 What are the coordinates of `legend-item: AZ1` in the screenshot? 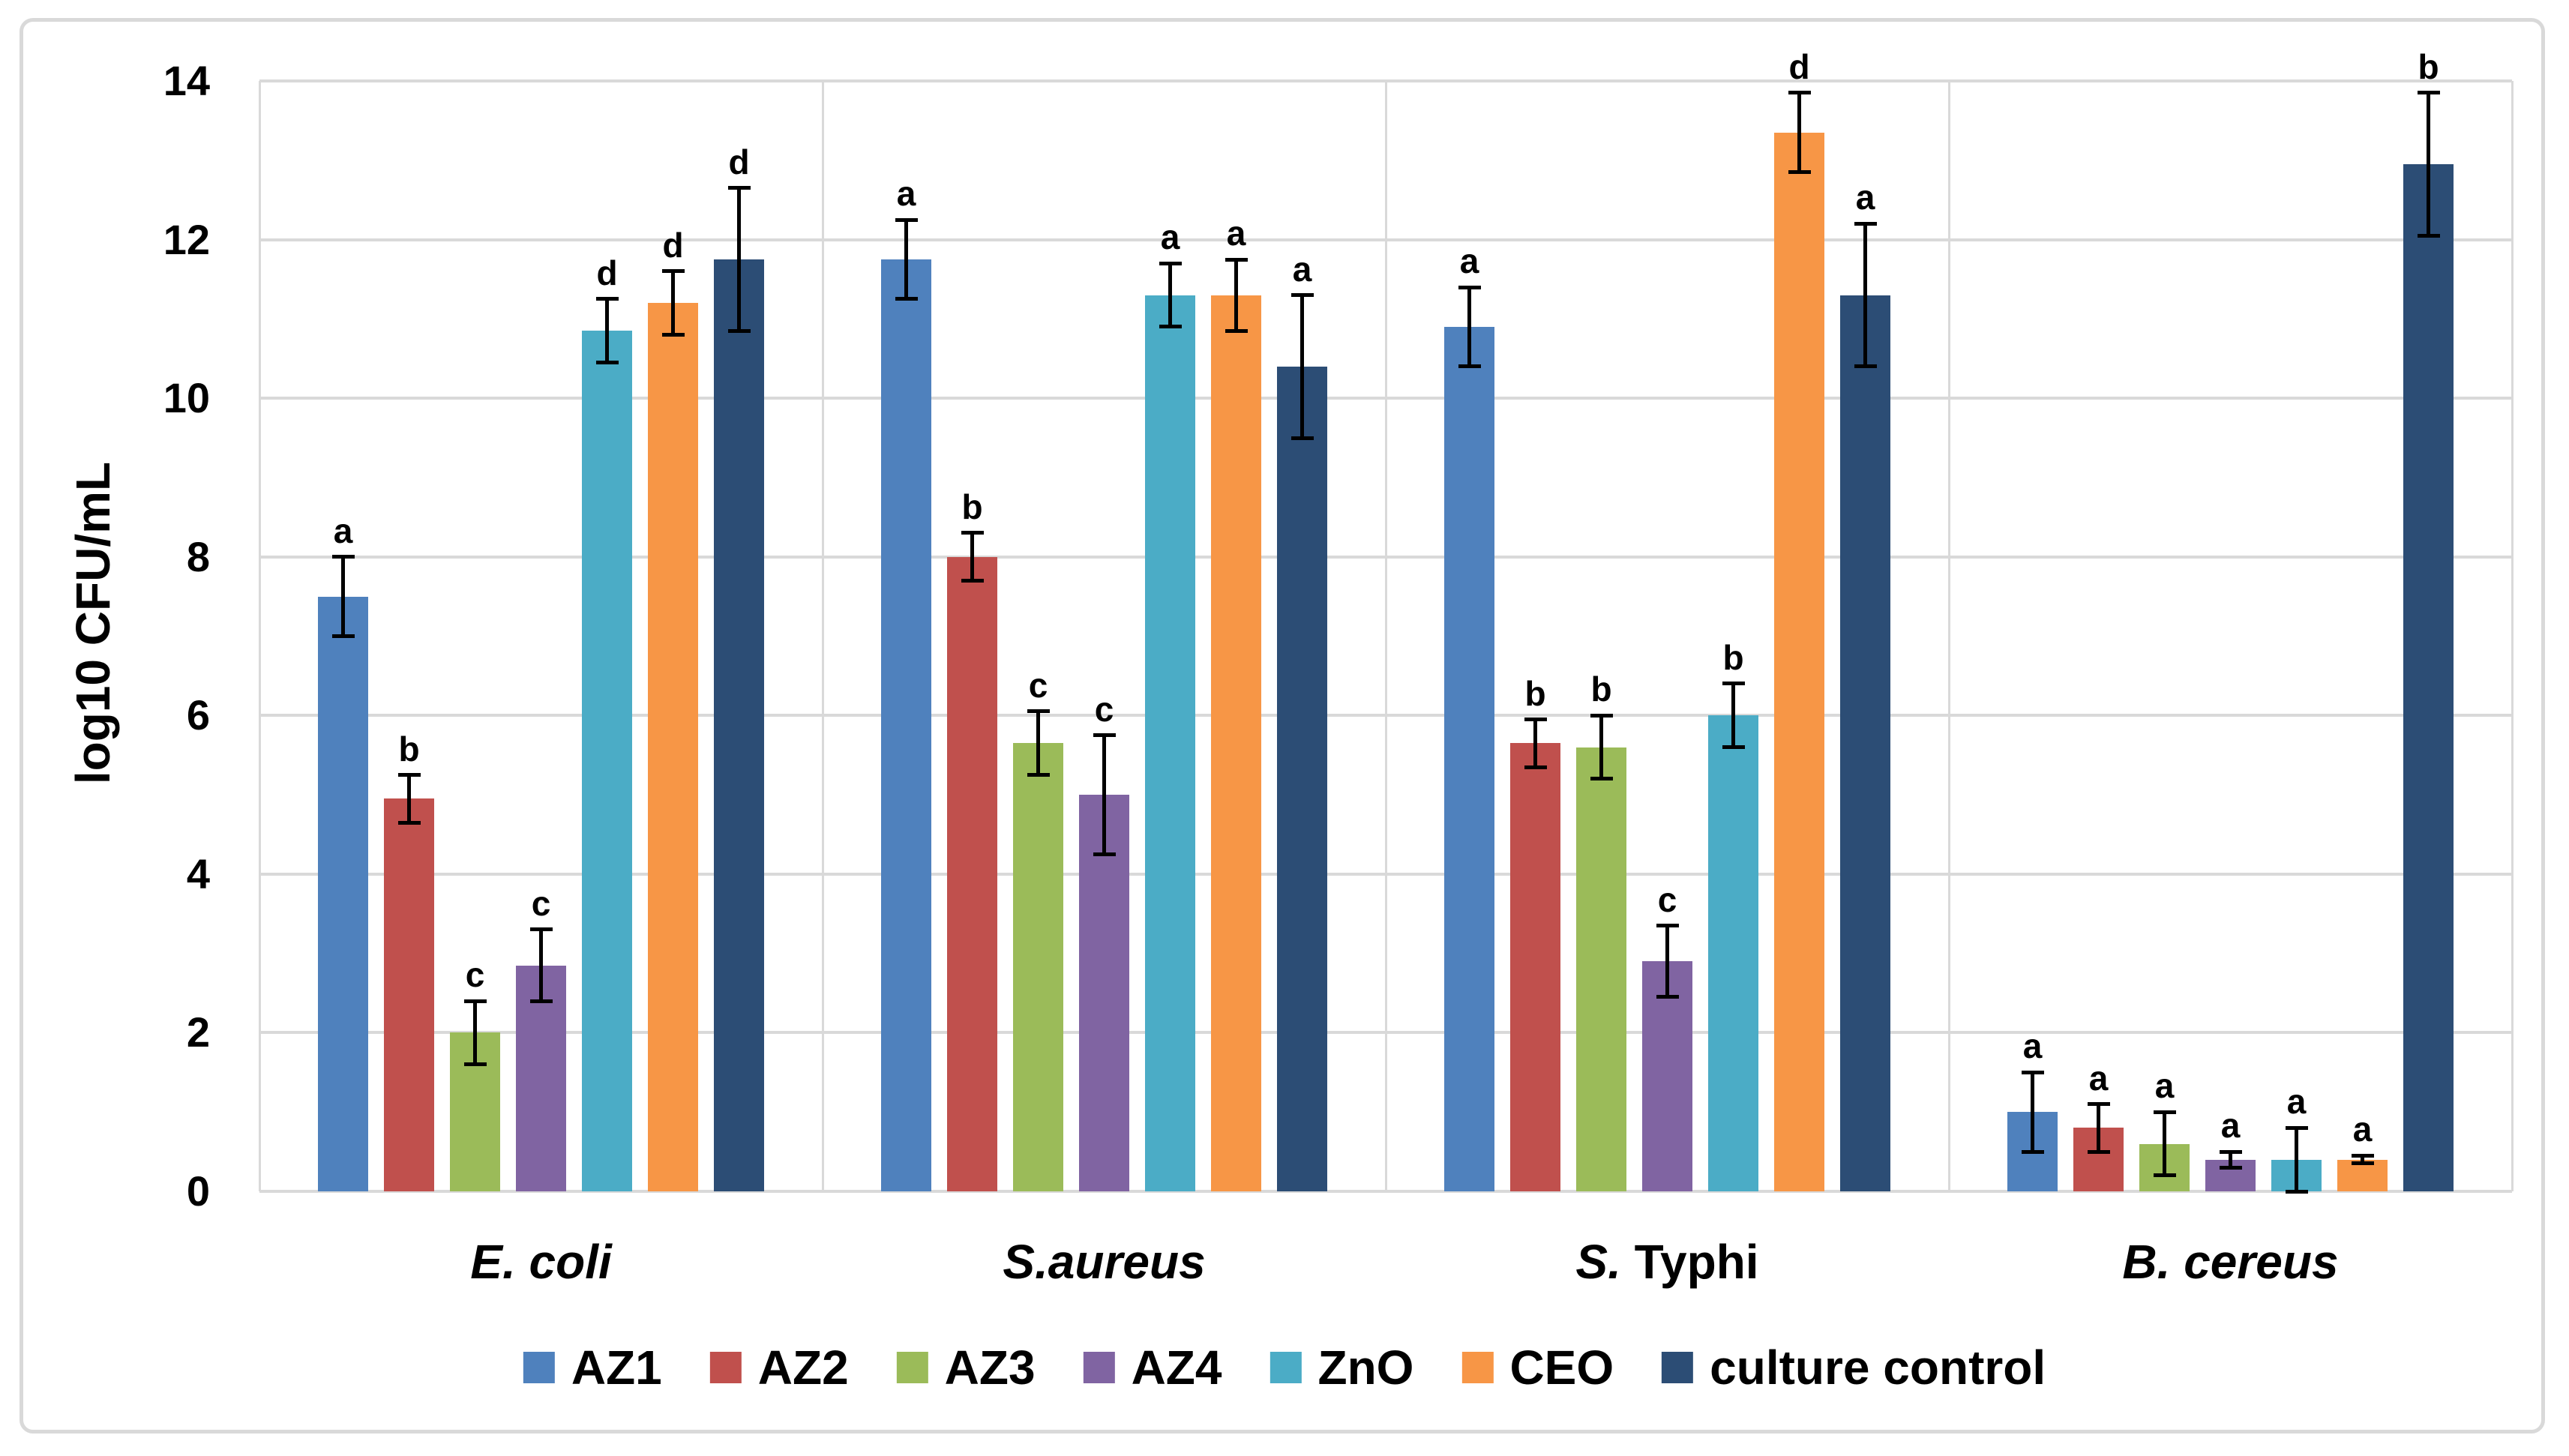 It's located at (593, 1368).